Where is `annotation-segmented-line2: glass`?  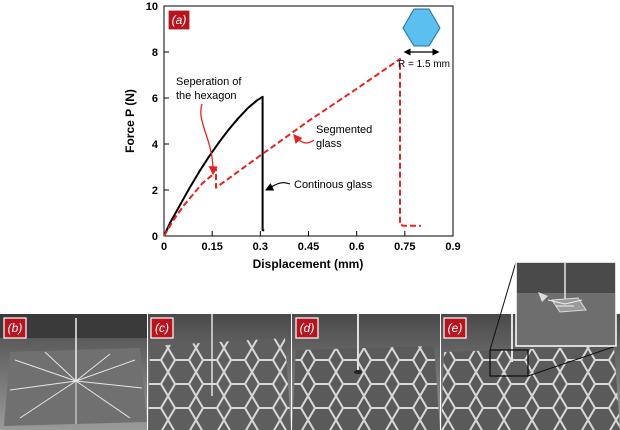 annotation-segmented-line2: glass is located at coordinates (329, 144).